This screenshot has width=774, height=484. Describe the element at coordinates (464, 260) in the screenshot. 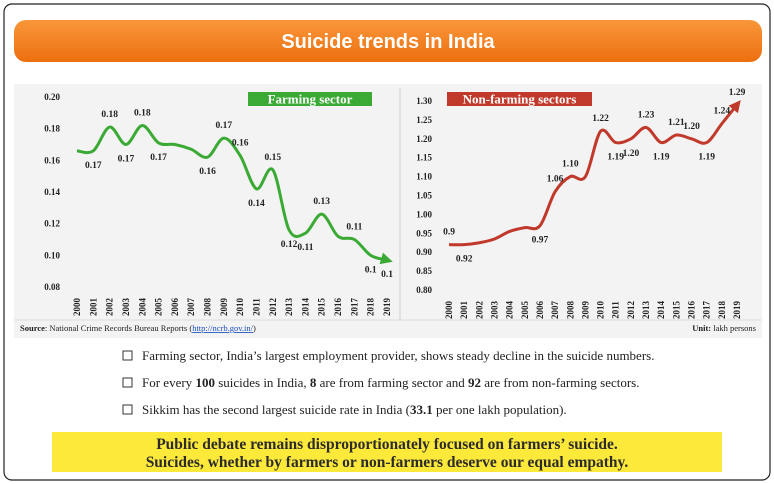

I see `data-label: 0.92` at that location.